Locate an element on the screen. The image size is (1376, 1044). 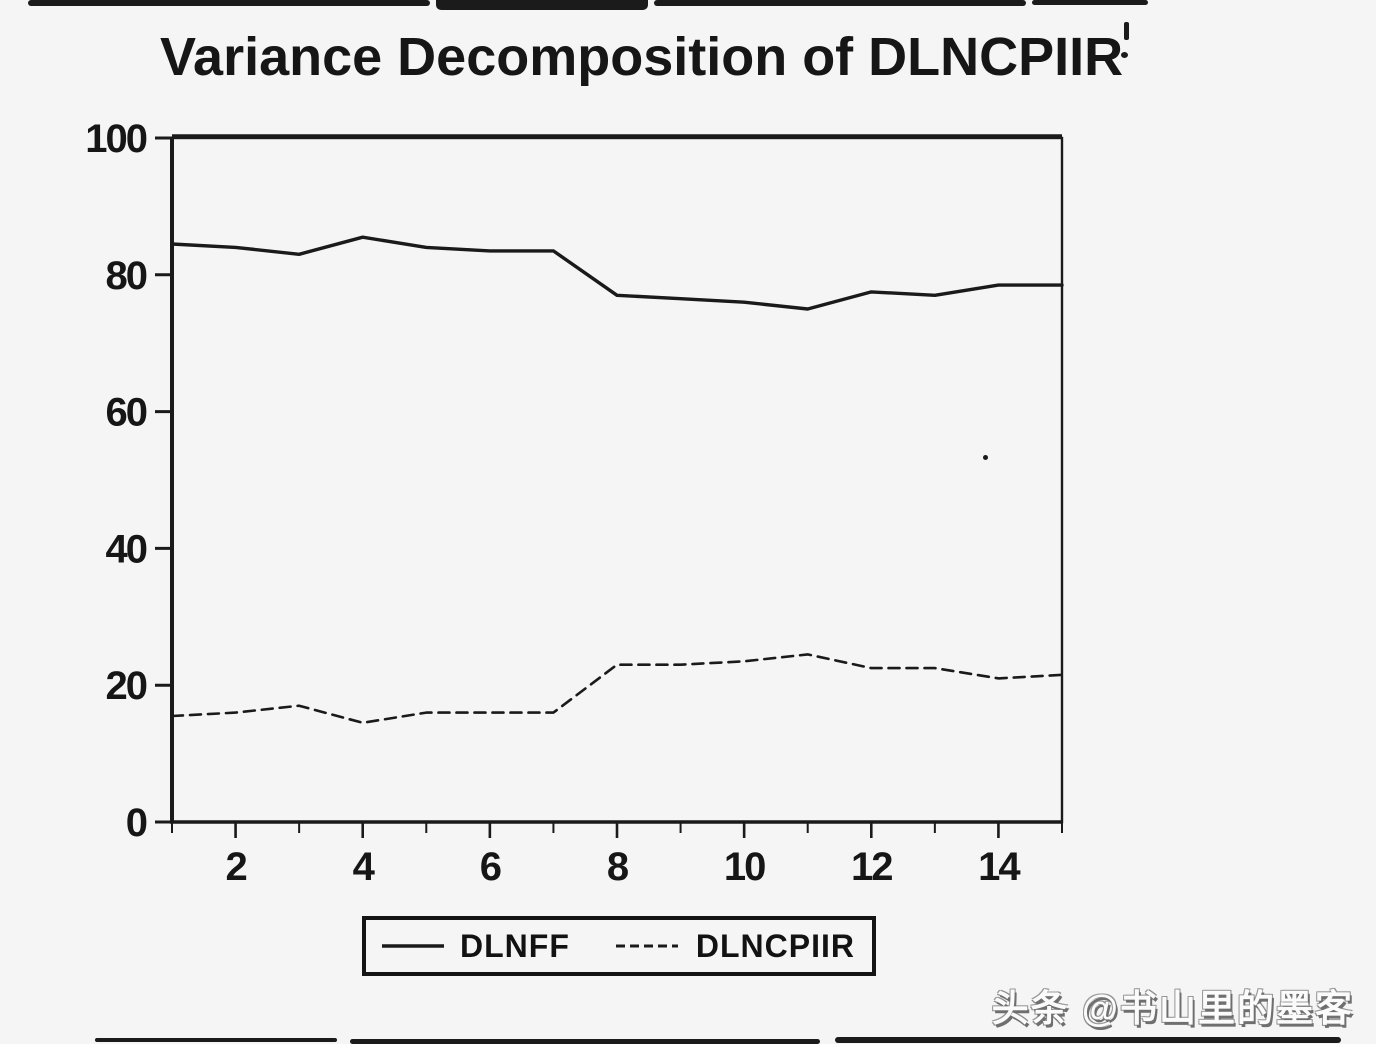
y-tick-label: 0 is located at coordinates (136, 823).